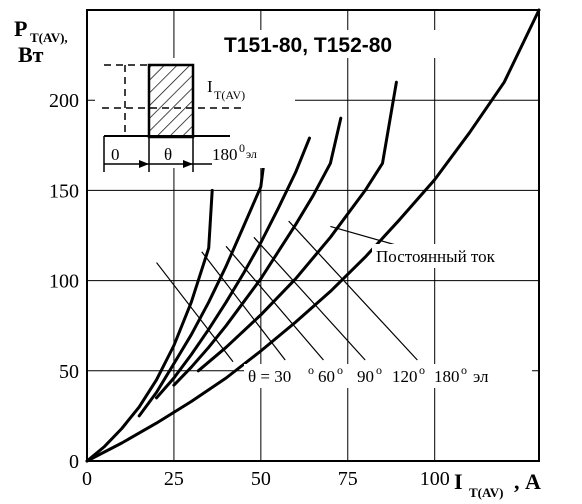 The width and height of the screenshot is (582, 504). What do you see at coordinates (388, 376) in the screenshot?
I see `angle-labels-background` at bounding box center [388, 376].